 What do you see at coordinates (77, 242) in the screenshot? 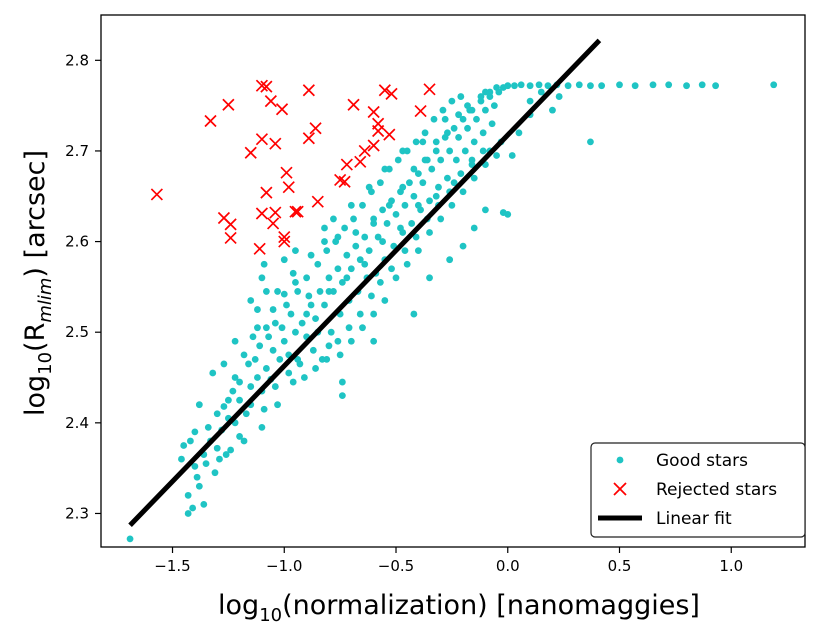
I see `y-tick-label: 2.6` at bounding box center [77, 242].